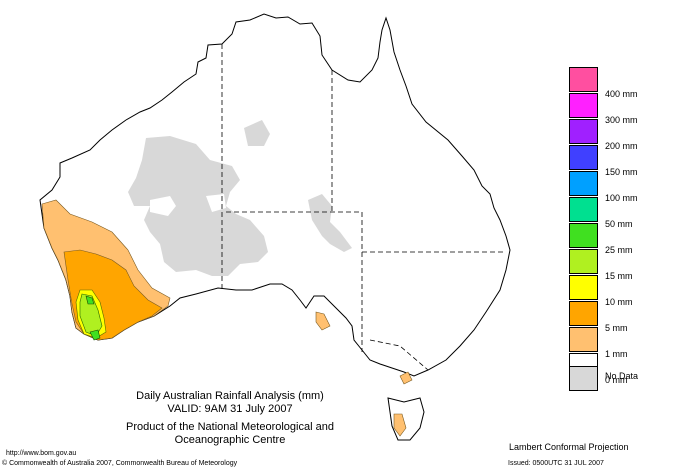 This screenshot has height=468, width=680. I want to click on rainfall-1mm-area-sa, so click(323, 321).